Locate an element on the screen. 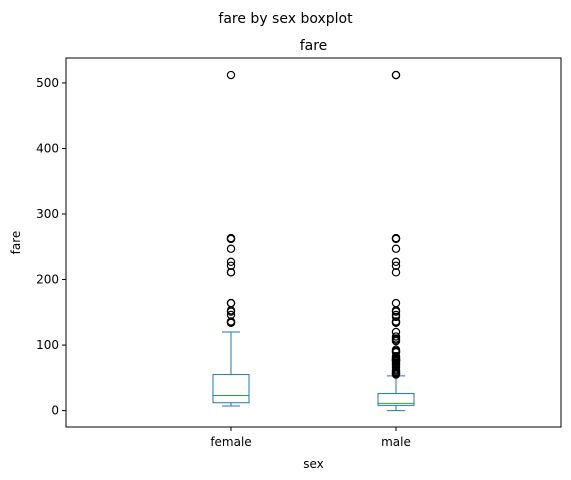 Image resolution: width=571 pixels, height=480 pixels. x-axis: female male is located at coordinates (310, 438).